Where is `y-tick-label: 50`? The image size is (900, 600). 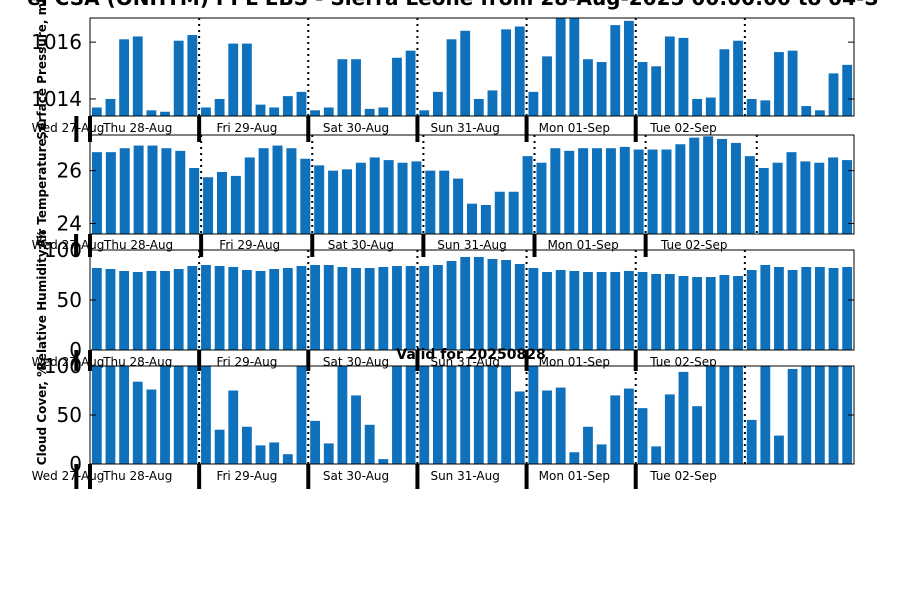 y-tick-label: 50 is located at coordinates (69, 415).